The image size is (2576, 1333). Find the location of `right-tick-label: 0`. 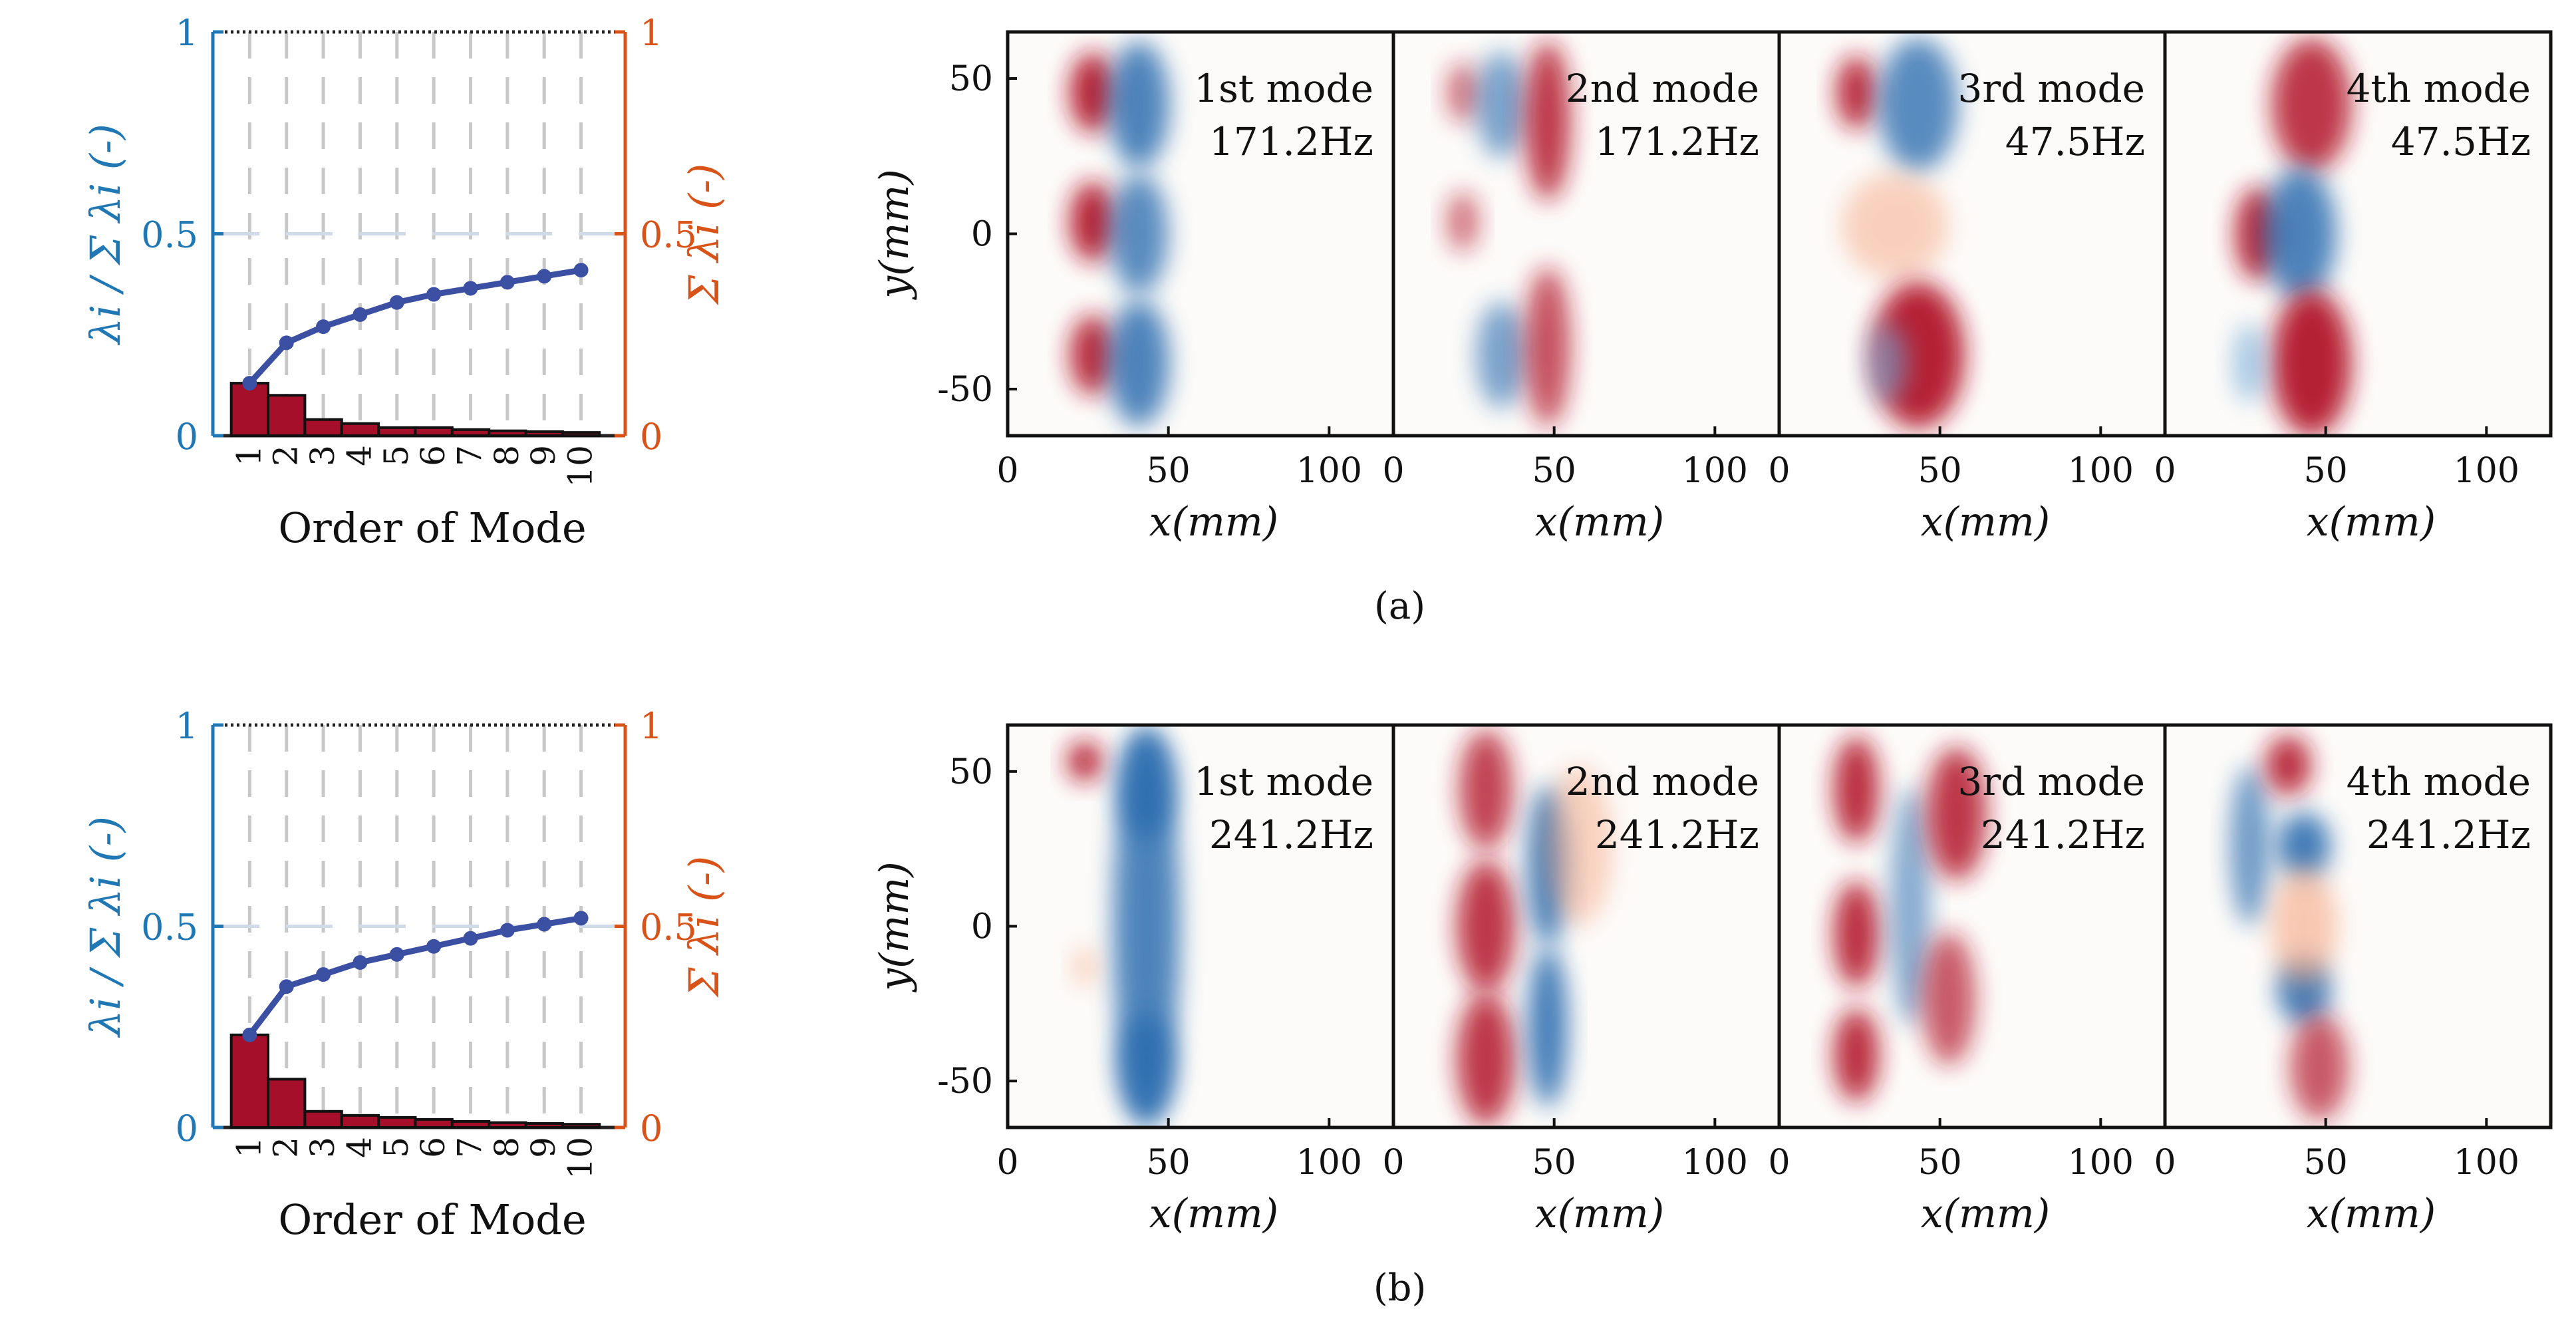

right-tick-label: 0 is located at coordinates (651, 437).